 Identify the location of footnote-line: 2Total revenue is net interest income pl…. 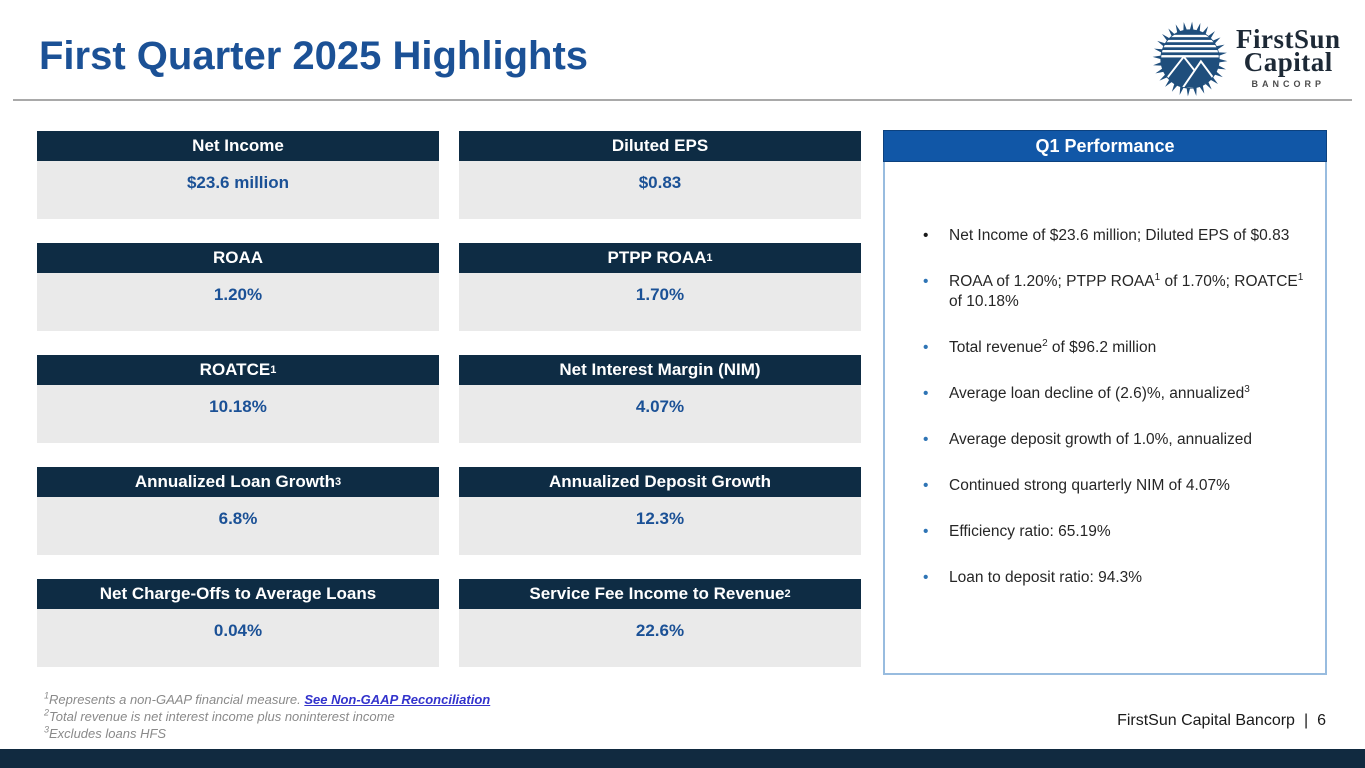
(219, 715).